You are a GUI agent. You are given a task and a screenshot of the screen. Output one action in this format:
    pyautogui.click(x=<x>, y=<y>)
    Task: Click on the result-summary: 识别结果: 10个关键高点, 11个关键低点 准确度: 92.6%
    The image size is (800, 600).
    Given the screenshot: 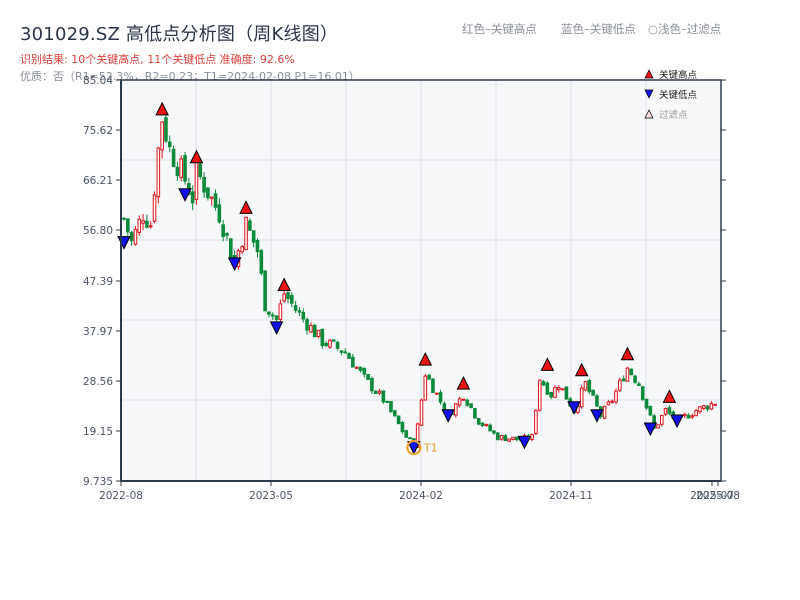 What is the action you would take?
    pyautogui.click(x=157, y=59)
    